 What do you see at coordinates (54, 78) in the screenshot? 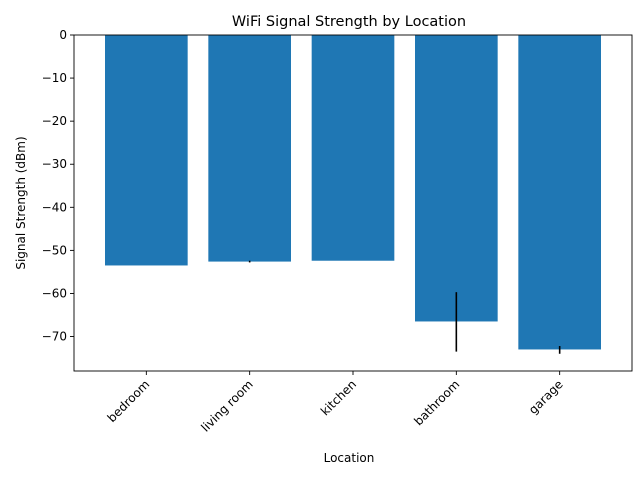
I see `y-tick-label: −10` at bounding box center [54, 78].